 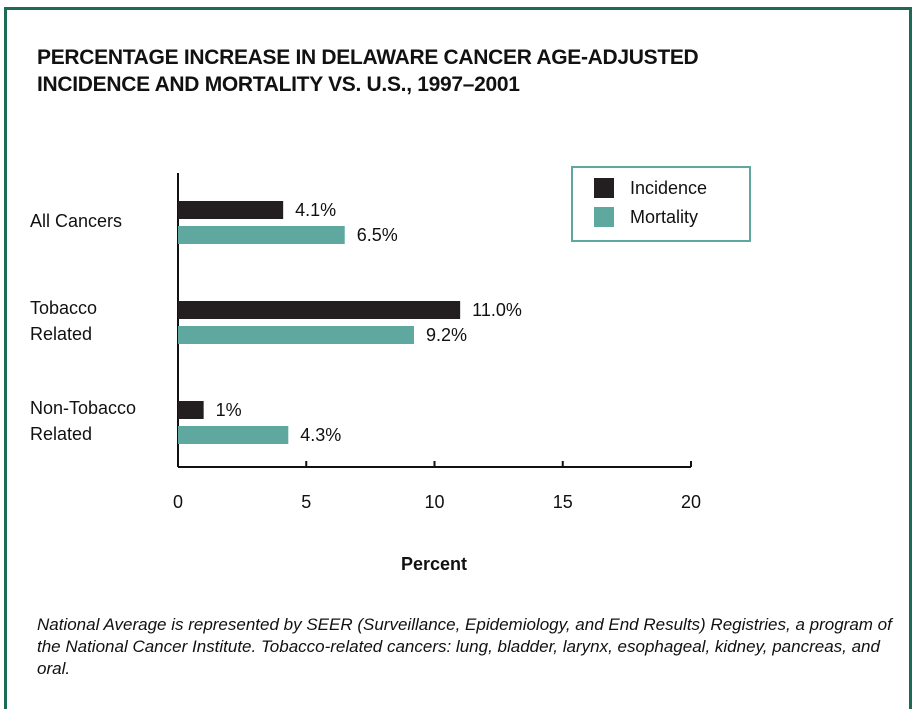 I want to click on legend-label: Mortality, so click(x=664, y=217).